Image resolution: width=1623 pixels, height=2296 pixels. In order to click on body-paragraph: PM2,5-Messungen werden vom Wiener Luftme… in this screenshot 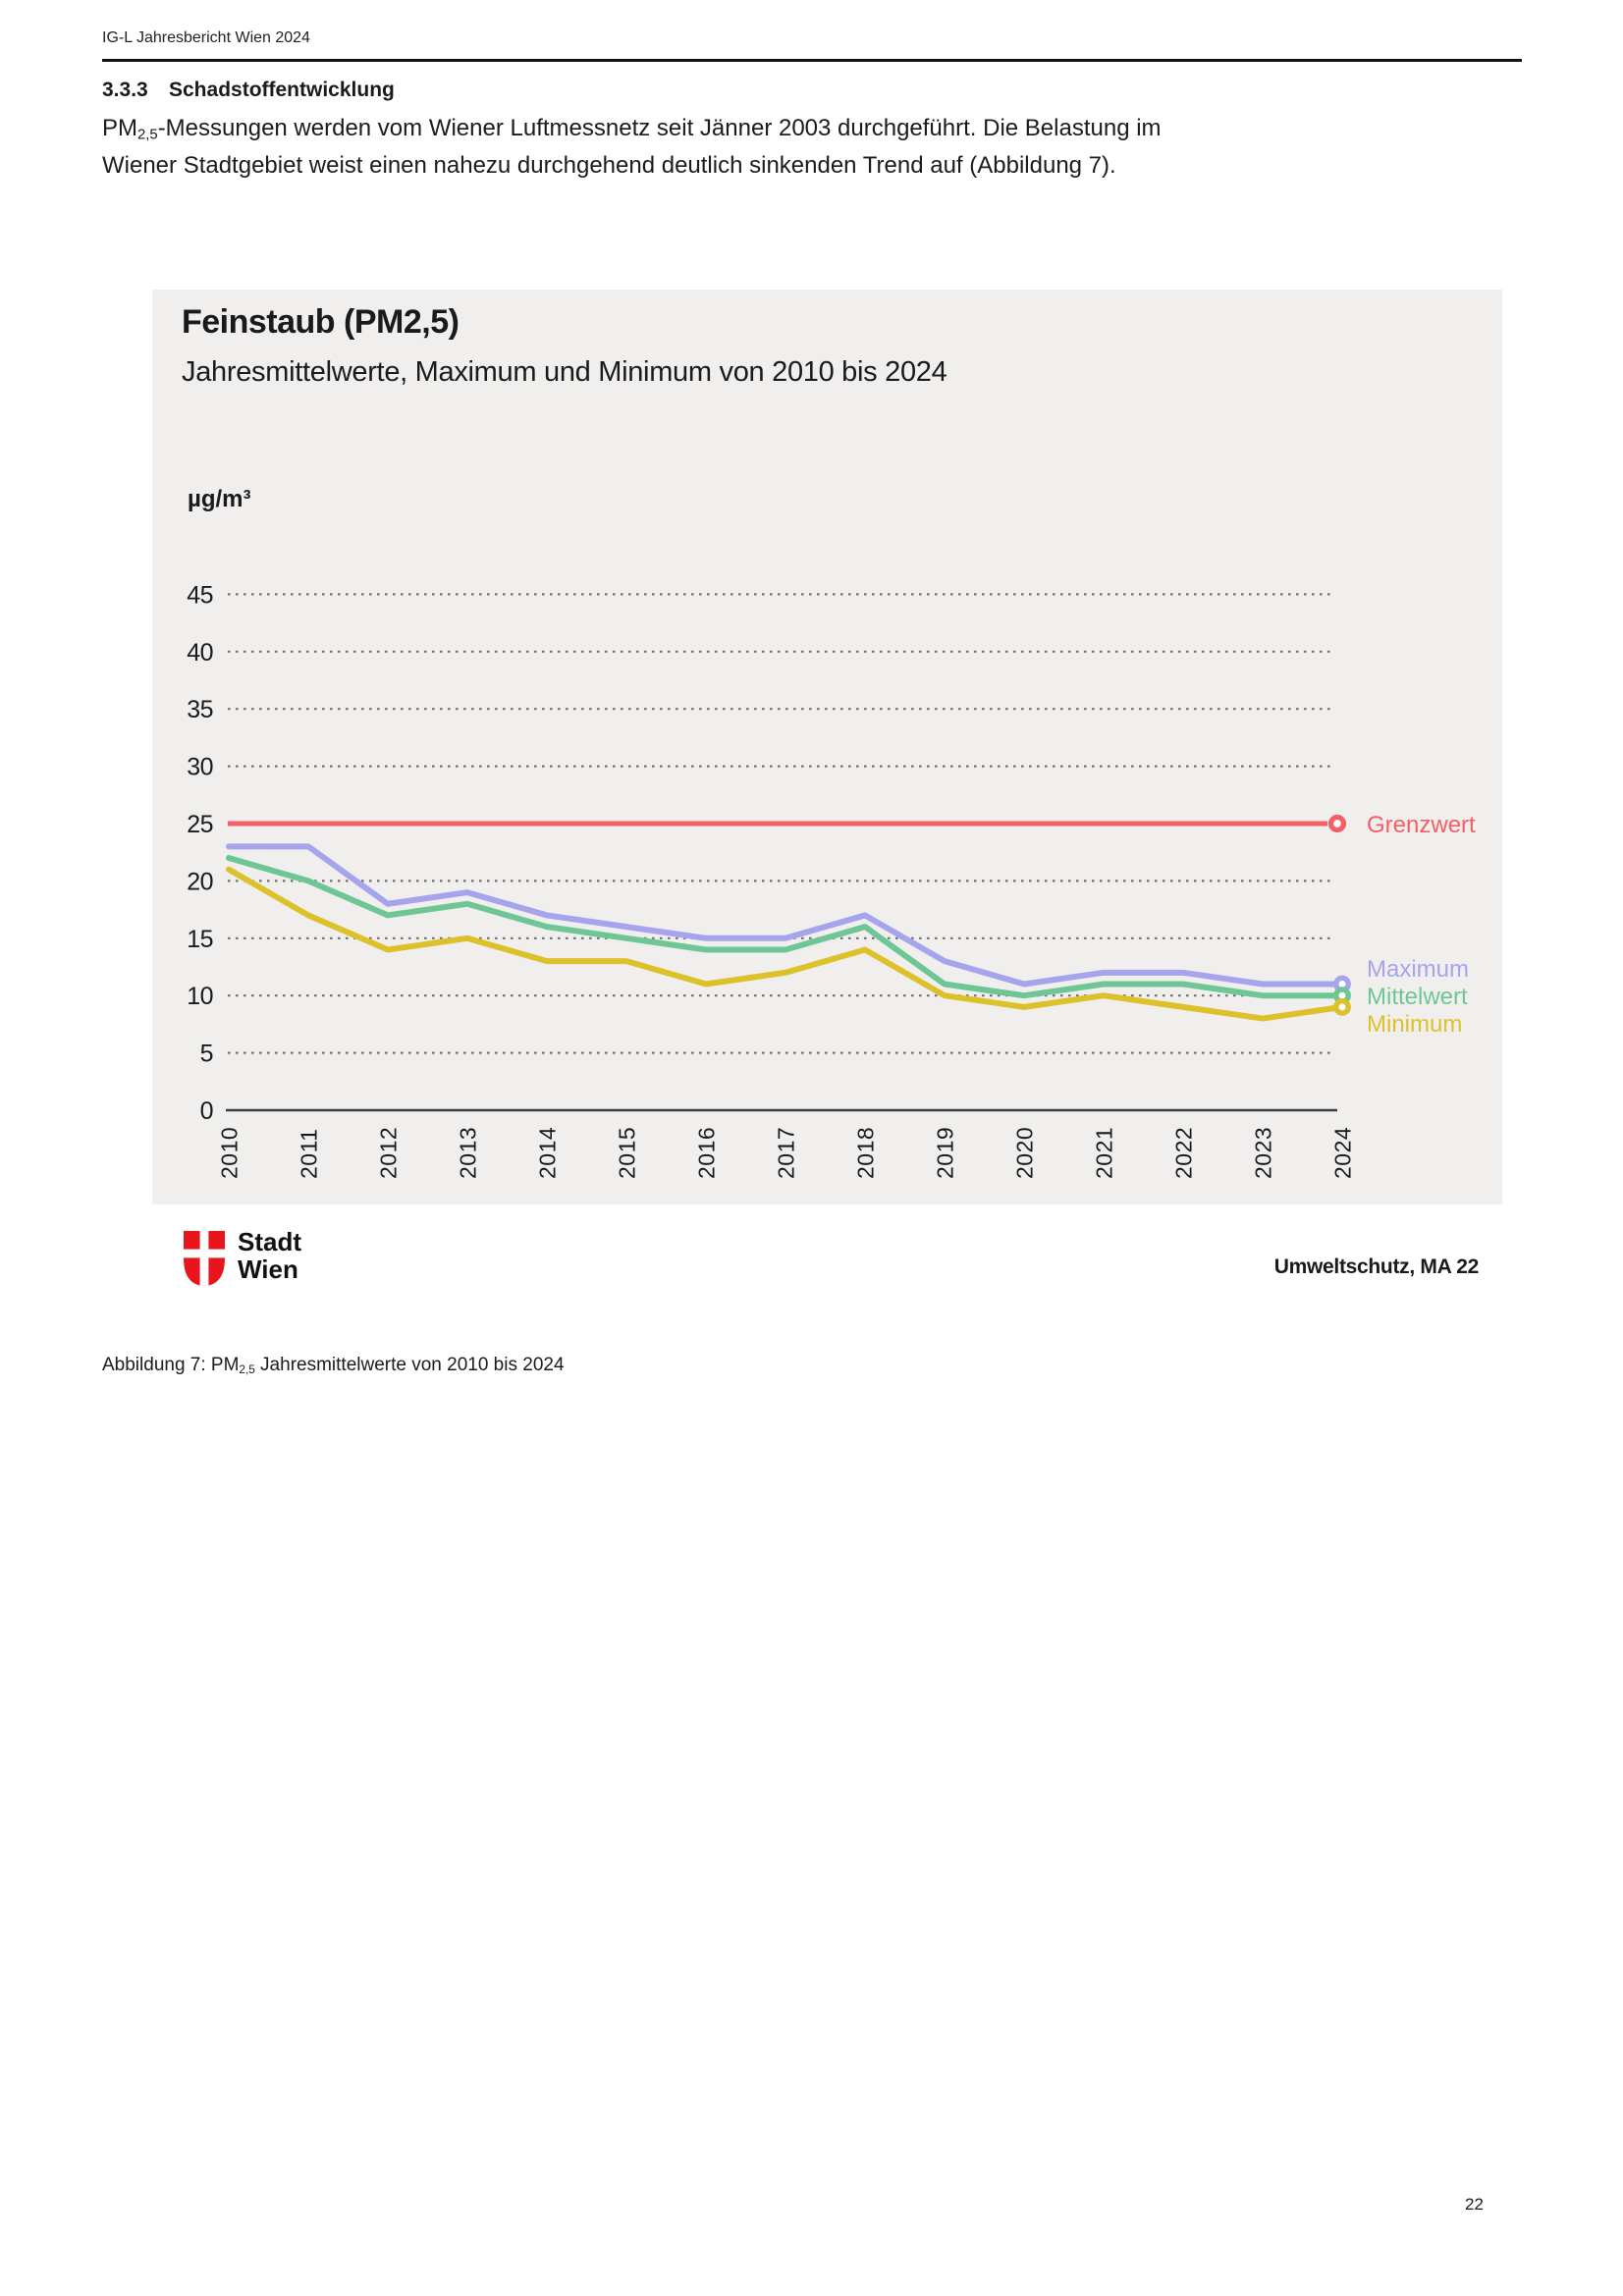, I will do `click(823, 148)`.